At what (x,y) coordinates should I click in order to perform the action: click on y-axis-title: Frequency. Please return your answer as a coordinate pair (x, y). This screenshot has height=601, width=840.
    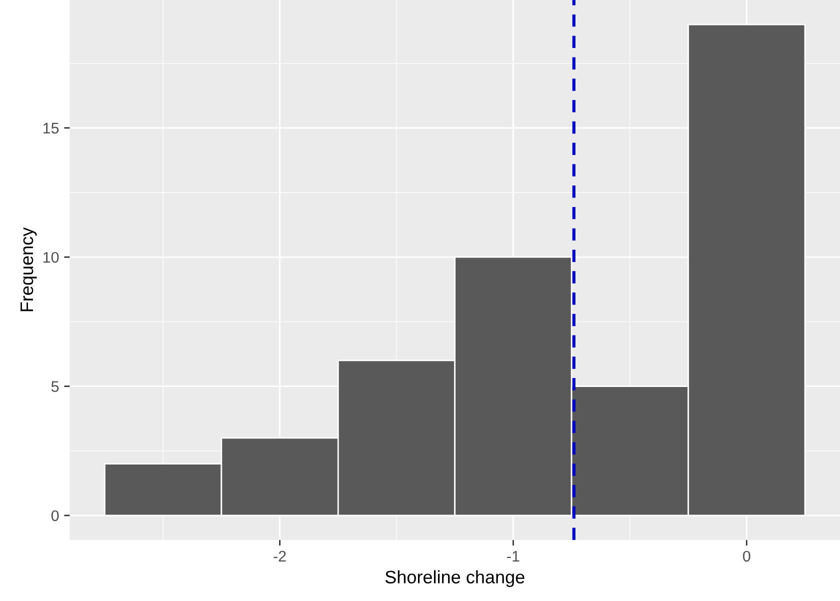
    Looking at the image, I should click on (28, 269).